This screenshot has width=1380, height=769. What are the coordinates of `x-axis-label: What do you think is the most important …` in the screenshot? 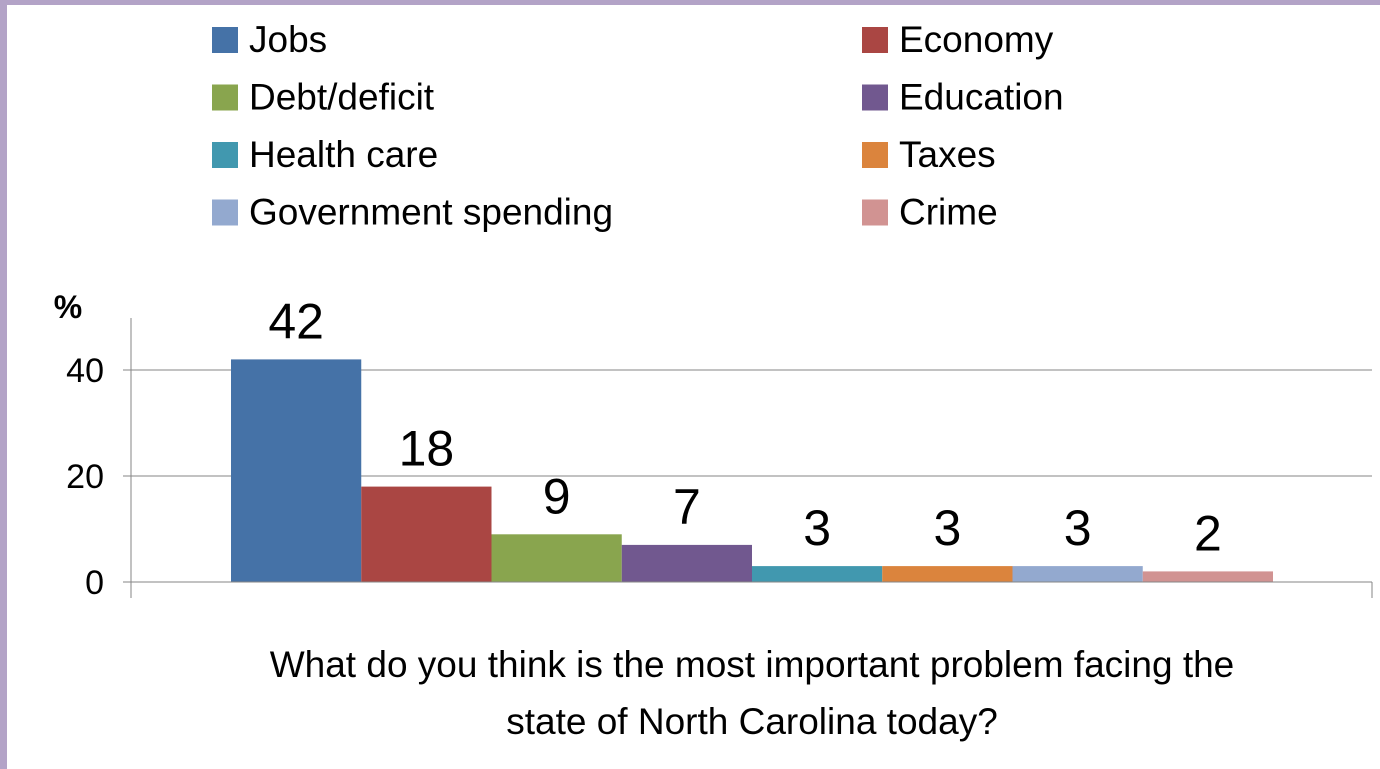 It's located at (752, 693).